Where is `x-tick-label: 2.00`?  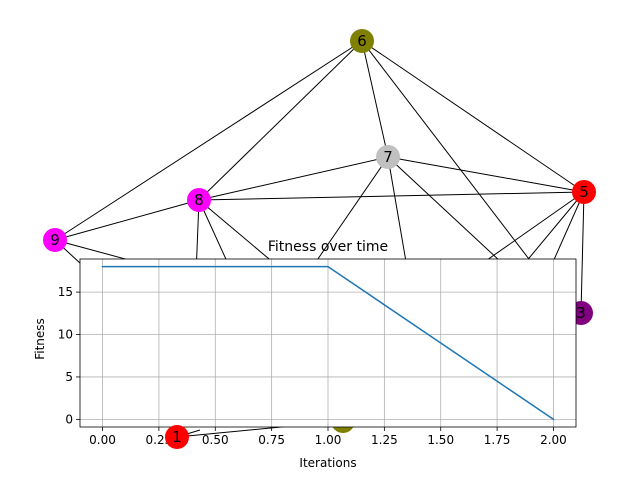 x-tick-label: 2.00 is located at coordinates (553, 440).